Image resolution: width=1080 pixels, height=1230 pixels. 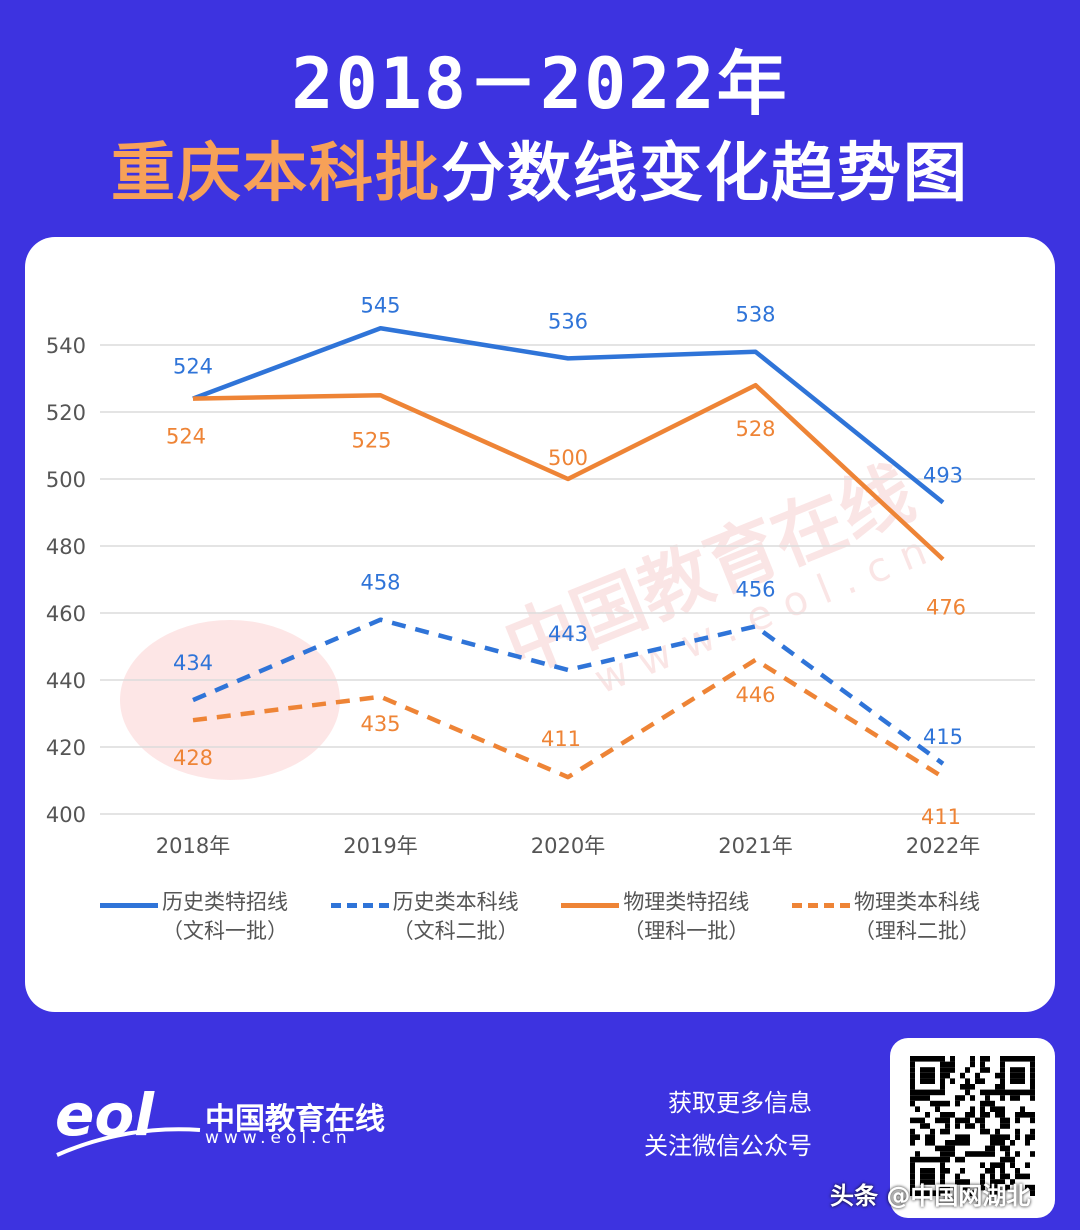 I want to click on data-label: 458, so click(x=380, y=583).